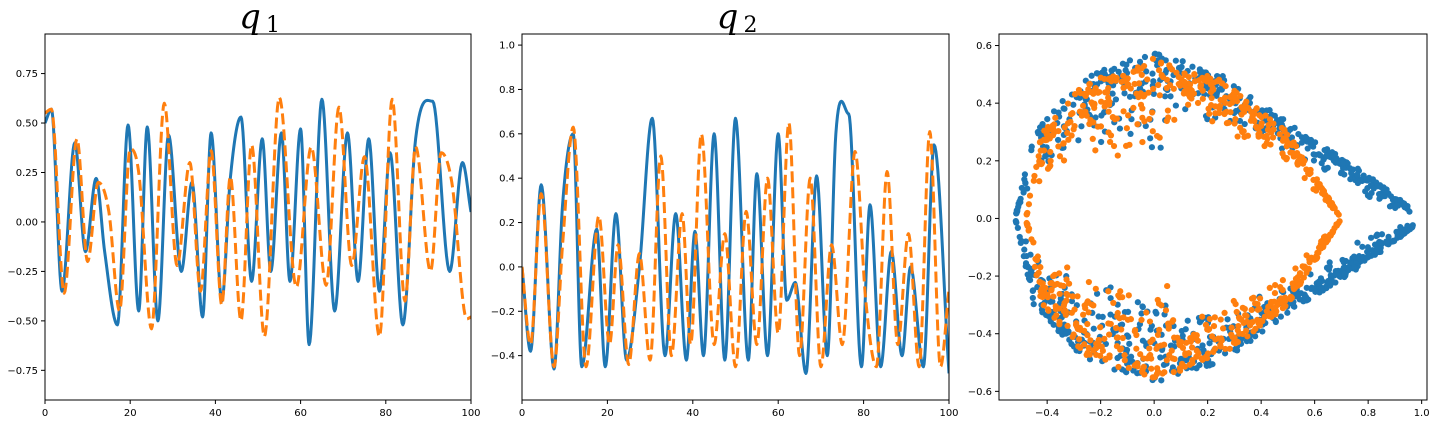  Describe the element at coordinates (470, 413) in the screenshot. I see `x-tick-label: 100` at that location.